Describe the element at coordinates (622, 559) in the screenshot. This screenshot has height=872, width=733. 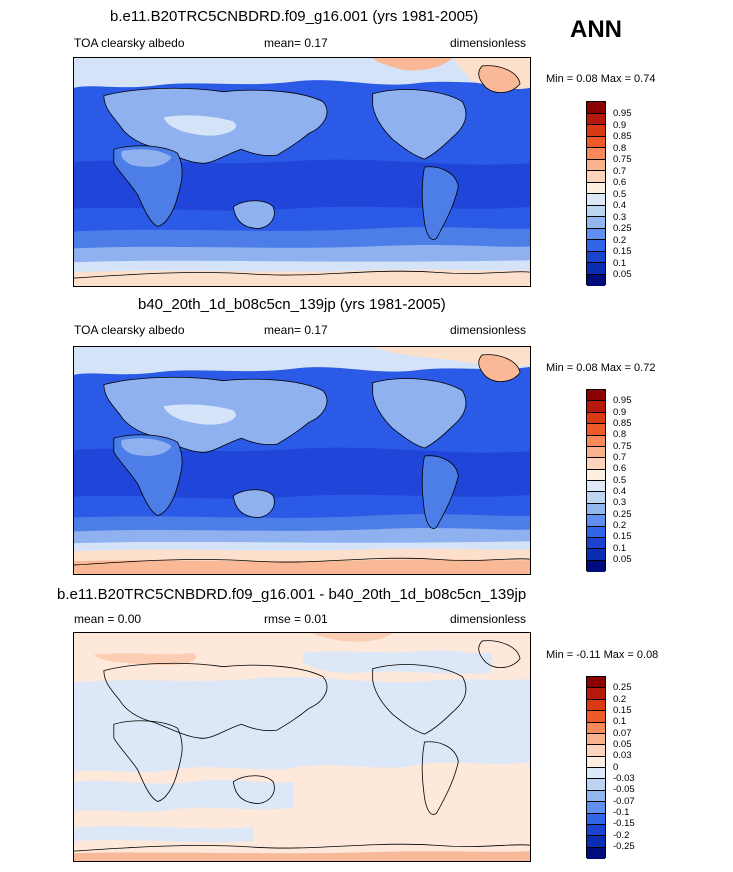
I see `panel-2-colorbar-tick: 0.05` at that location.